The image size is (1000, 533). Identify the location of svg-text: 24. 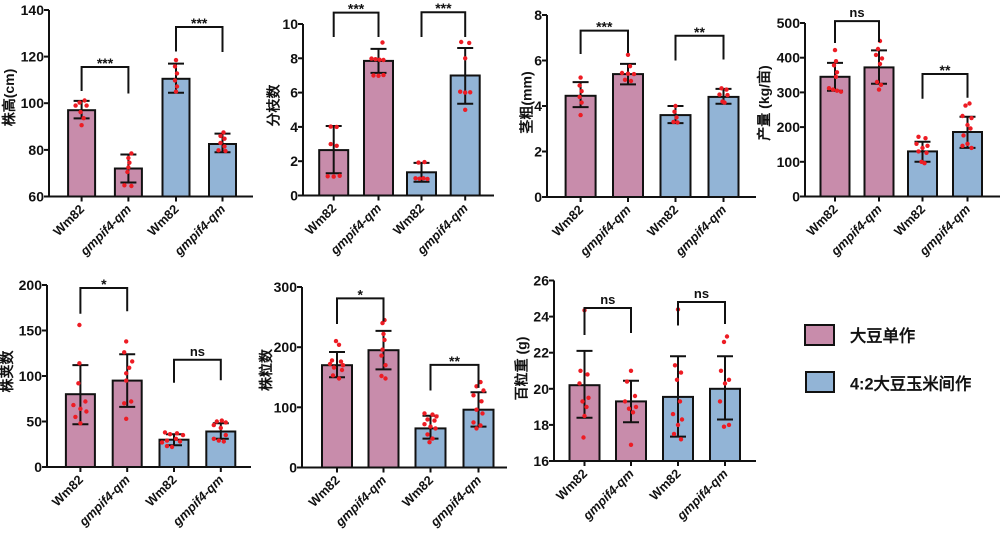
(541, 317).